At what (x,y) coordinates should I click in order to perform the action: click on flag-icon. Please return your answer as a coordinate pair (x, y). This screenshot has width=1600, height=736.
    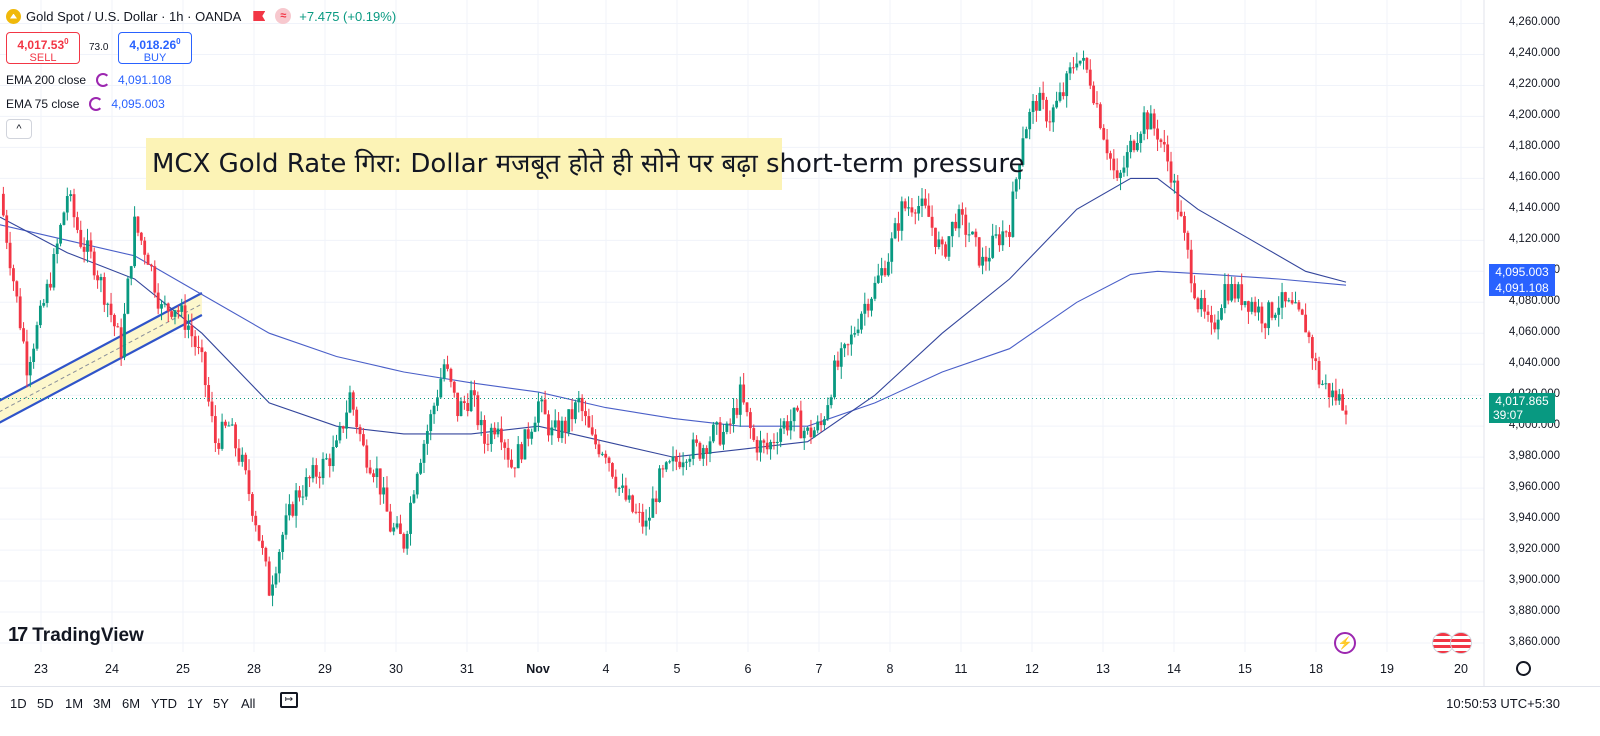
    Looking at the image, I should click on (259, 16).